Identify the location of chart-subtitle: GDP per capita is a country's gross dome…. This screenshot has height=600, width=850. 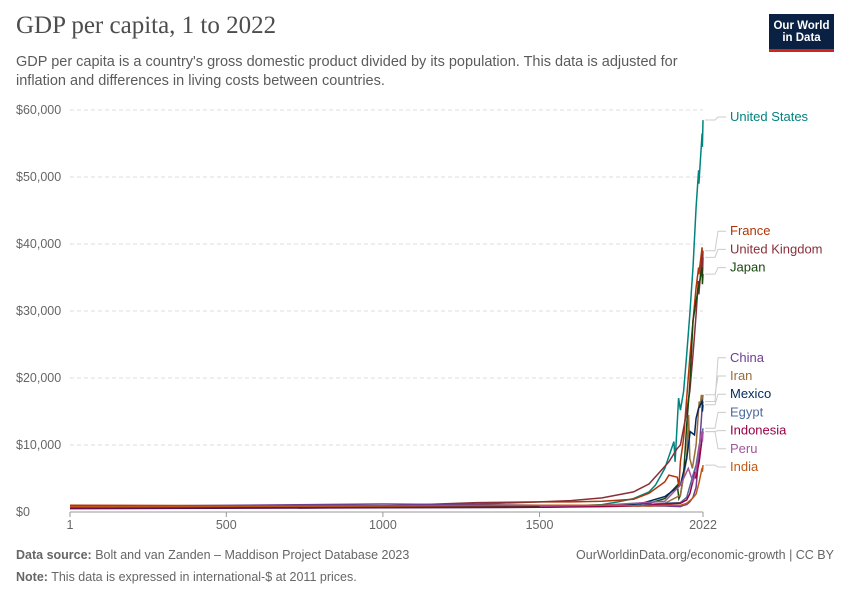
(347, 71).